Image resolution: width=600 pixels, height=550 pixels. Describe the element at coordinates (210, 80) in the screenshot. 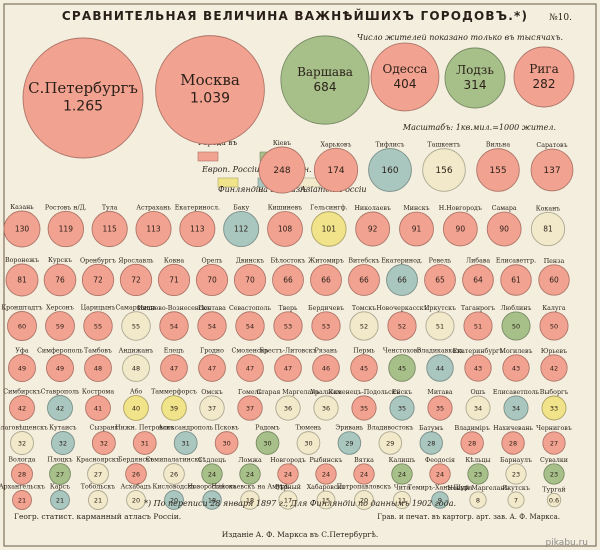

I see `city-name: Москва` at that location.